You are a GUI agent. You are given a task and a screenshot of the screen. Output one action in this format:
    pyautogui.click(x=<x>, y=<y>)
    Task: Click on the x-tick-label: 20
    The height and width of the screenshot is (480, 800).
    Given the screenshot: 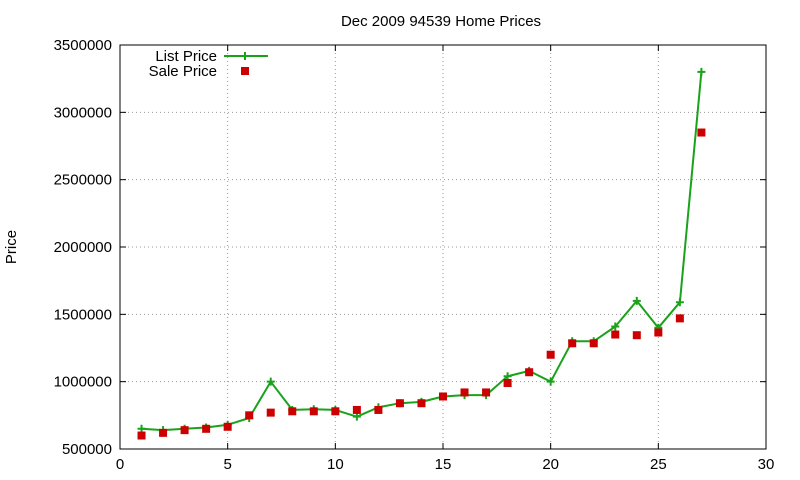 What is the action you would take?
    pyautogui.click(x=550, y=464)
    